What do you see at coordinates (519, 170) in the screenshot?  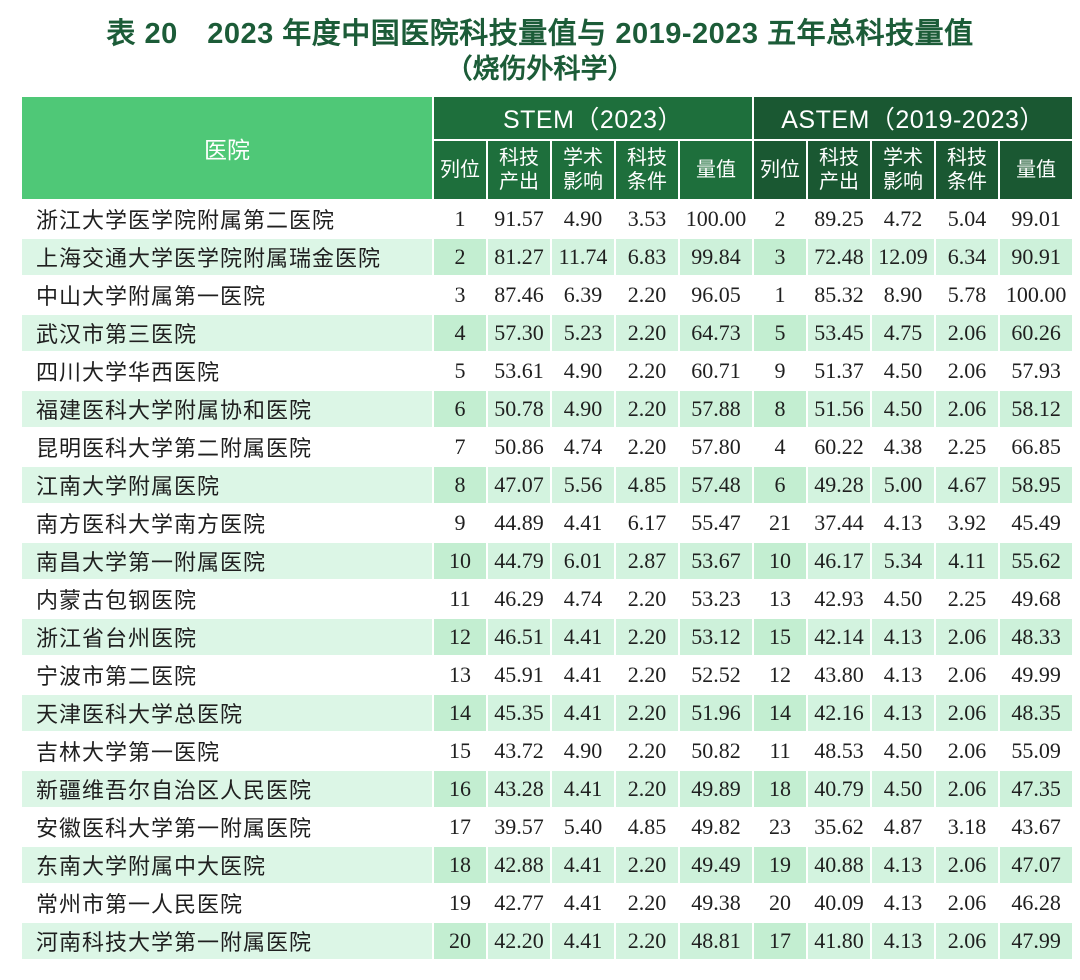 I see `stem-subheader: 科技 产出` at bounding box center [519, 170].